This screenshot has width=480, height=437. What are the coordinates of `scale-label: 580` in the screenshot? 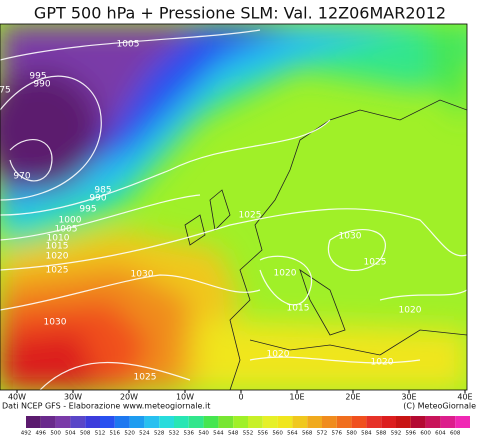 It's located at (351, 434).